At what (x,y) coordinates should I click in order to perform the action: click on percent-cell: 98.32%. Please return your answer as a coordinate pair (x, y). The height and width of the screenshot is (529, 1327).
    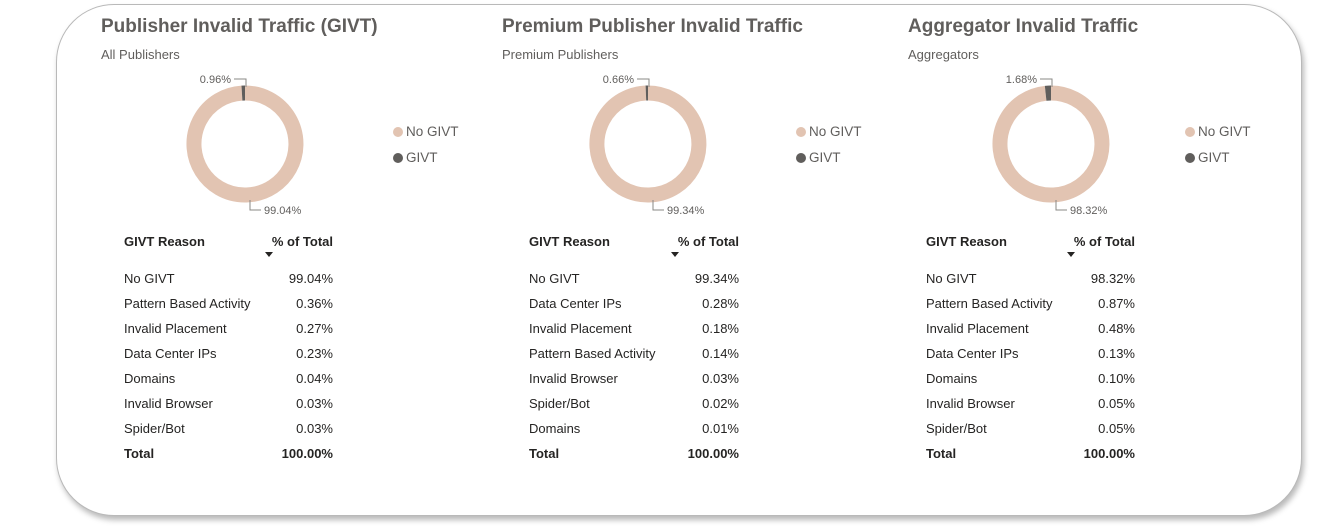
    Looking at the image, I should click on (1112, 278).